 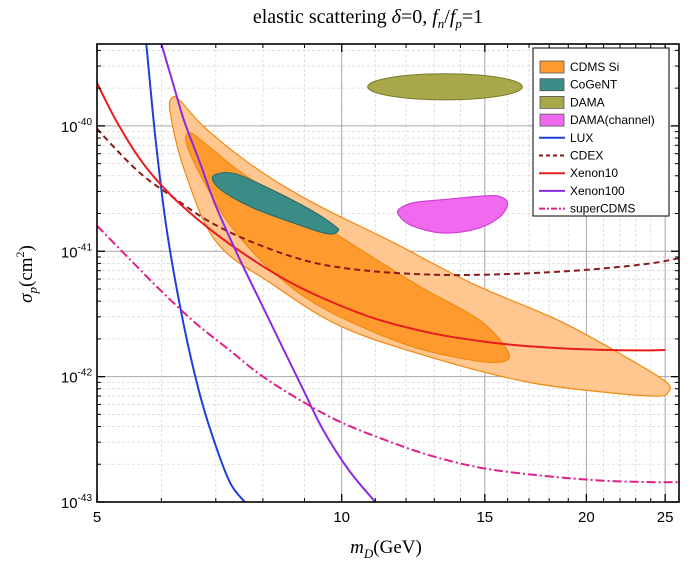 What do you see at coordinates (552, 120) in the screenshot?
I see `legend-swatch-dama-channel` at bounding box center [552, 120].